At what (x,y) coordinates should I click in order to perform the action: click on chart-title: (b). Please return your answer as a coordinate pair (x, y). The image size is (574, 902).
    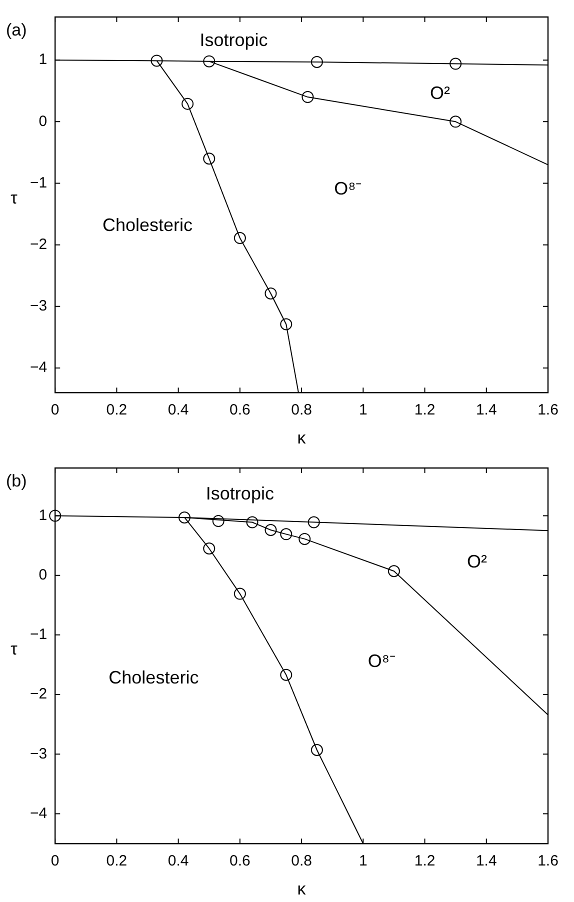
    Looking at the image, I should click on (16, 481).